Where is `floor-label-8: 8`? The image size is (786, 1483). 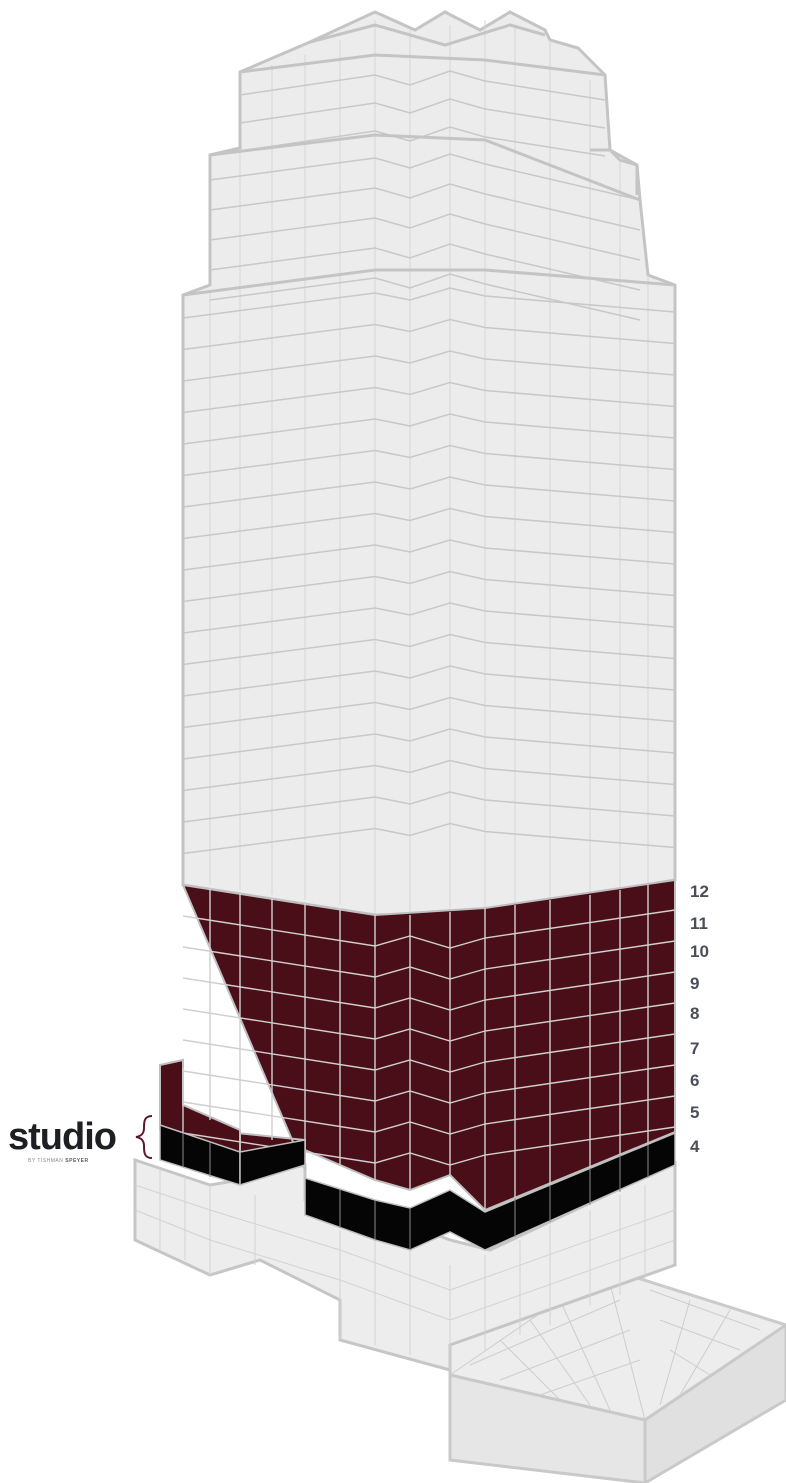
floor-label-8: 8 is located at coordinates (695, 1013).